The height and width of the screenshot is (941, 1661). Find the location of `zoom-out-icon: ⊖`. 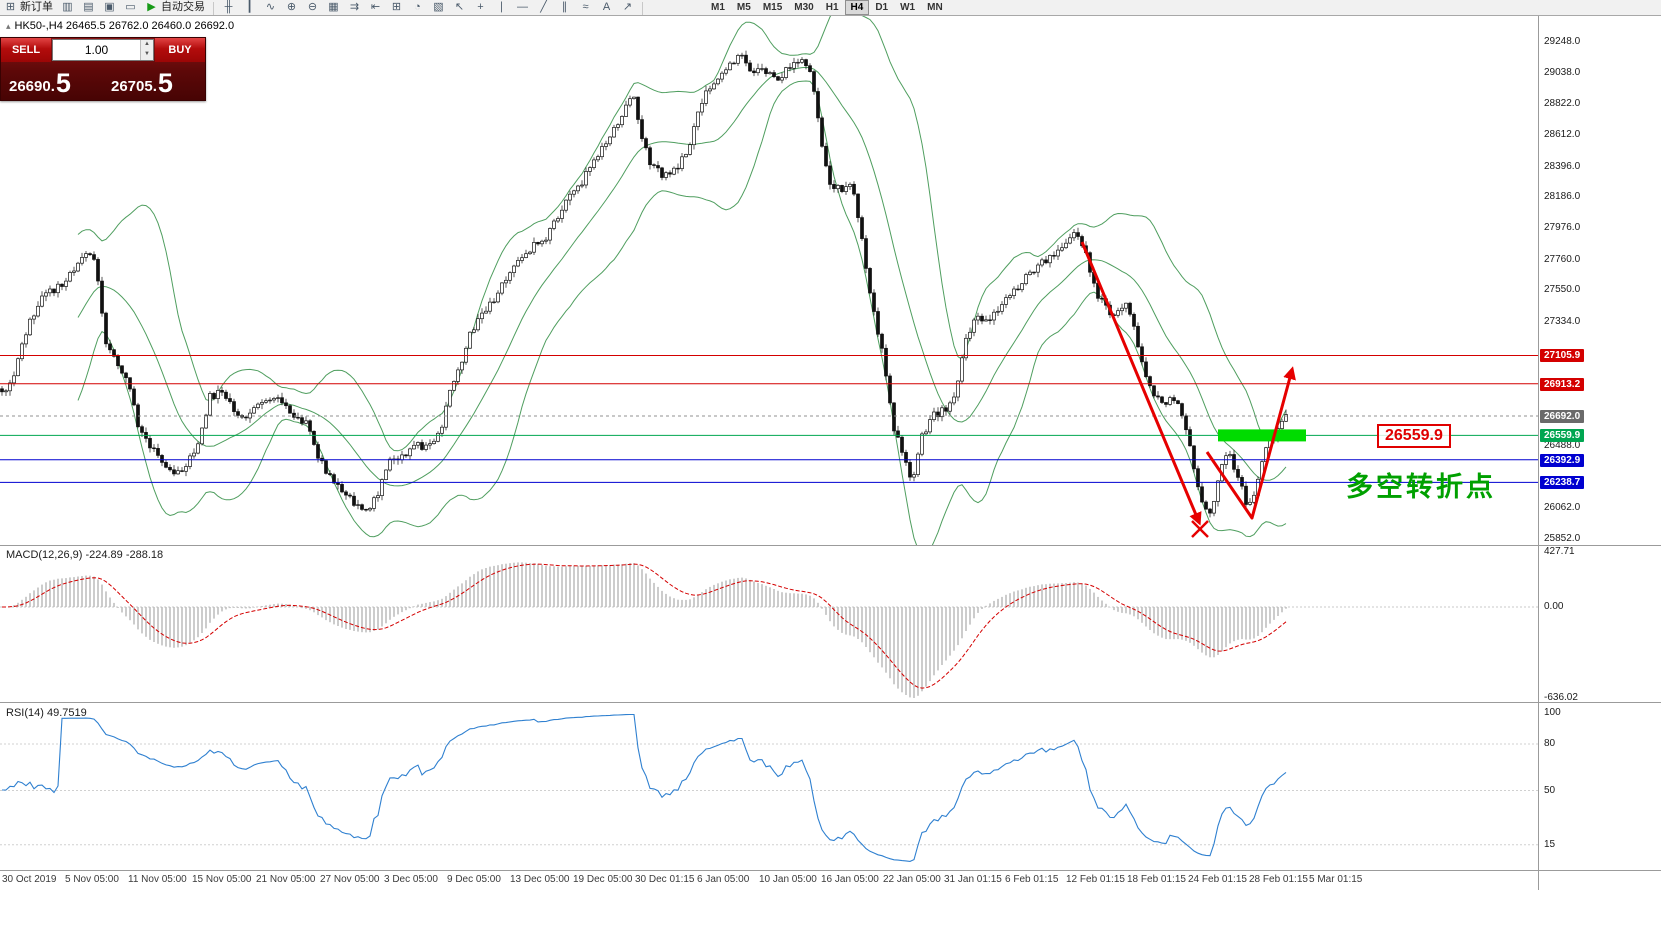

zoom-out-icon: ⊖ is located at coordinates (312, 7).